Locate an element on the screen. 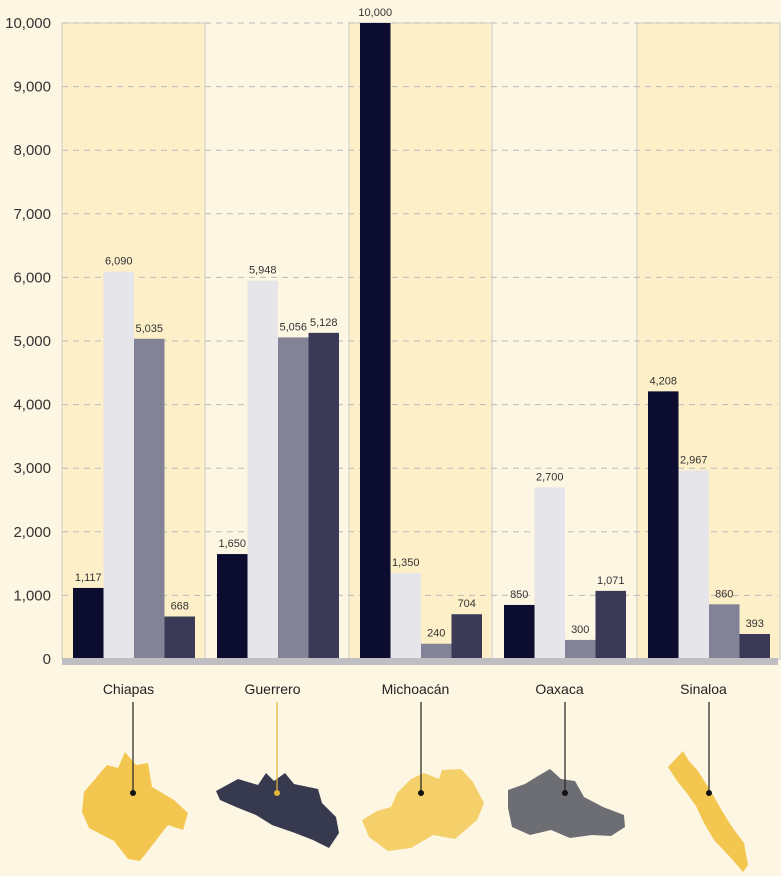 The width and height of the screenshot is (781, 876). guerrero-map-icon is located at coordinates (277, 810).